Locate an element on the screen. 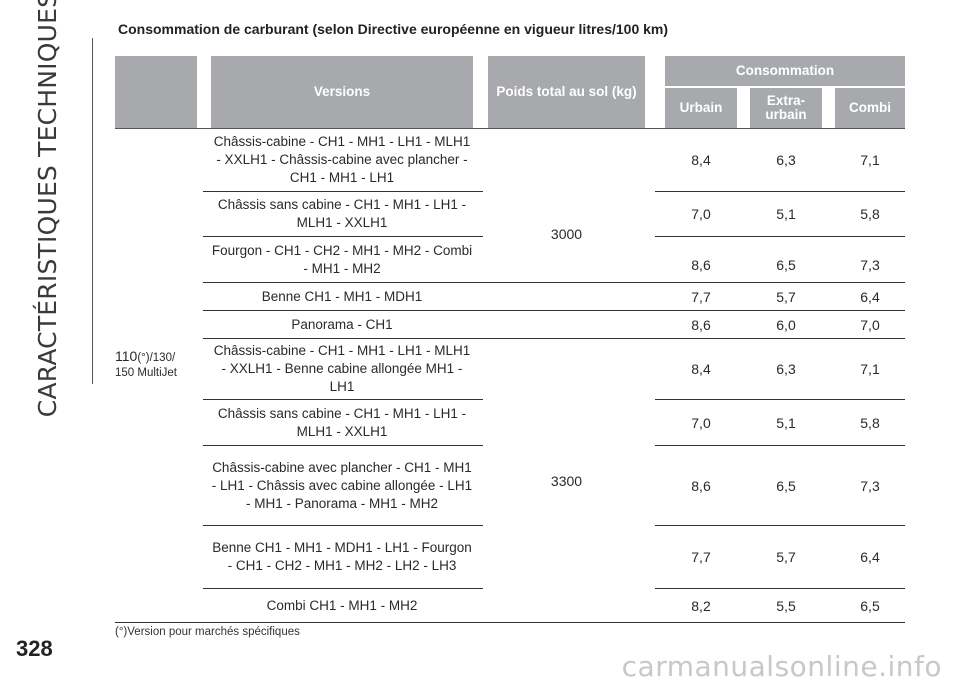  side-rule is located at coordinates (92, 211).